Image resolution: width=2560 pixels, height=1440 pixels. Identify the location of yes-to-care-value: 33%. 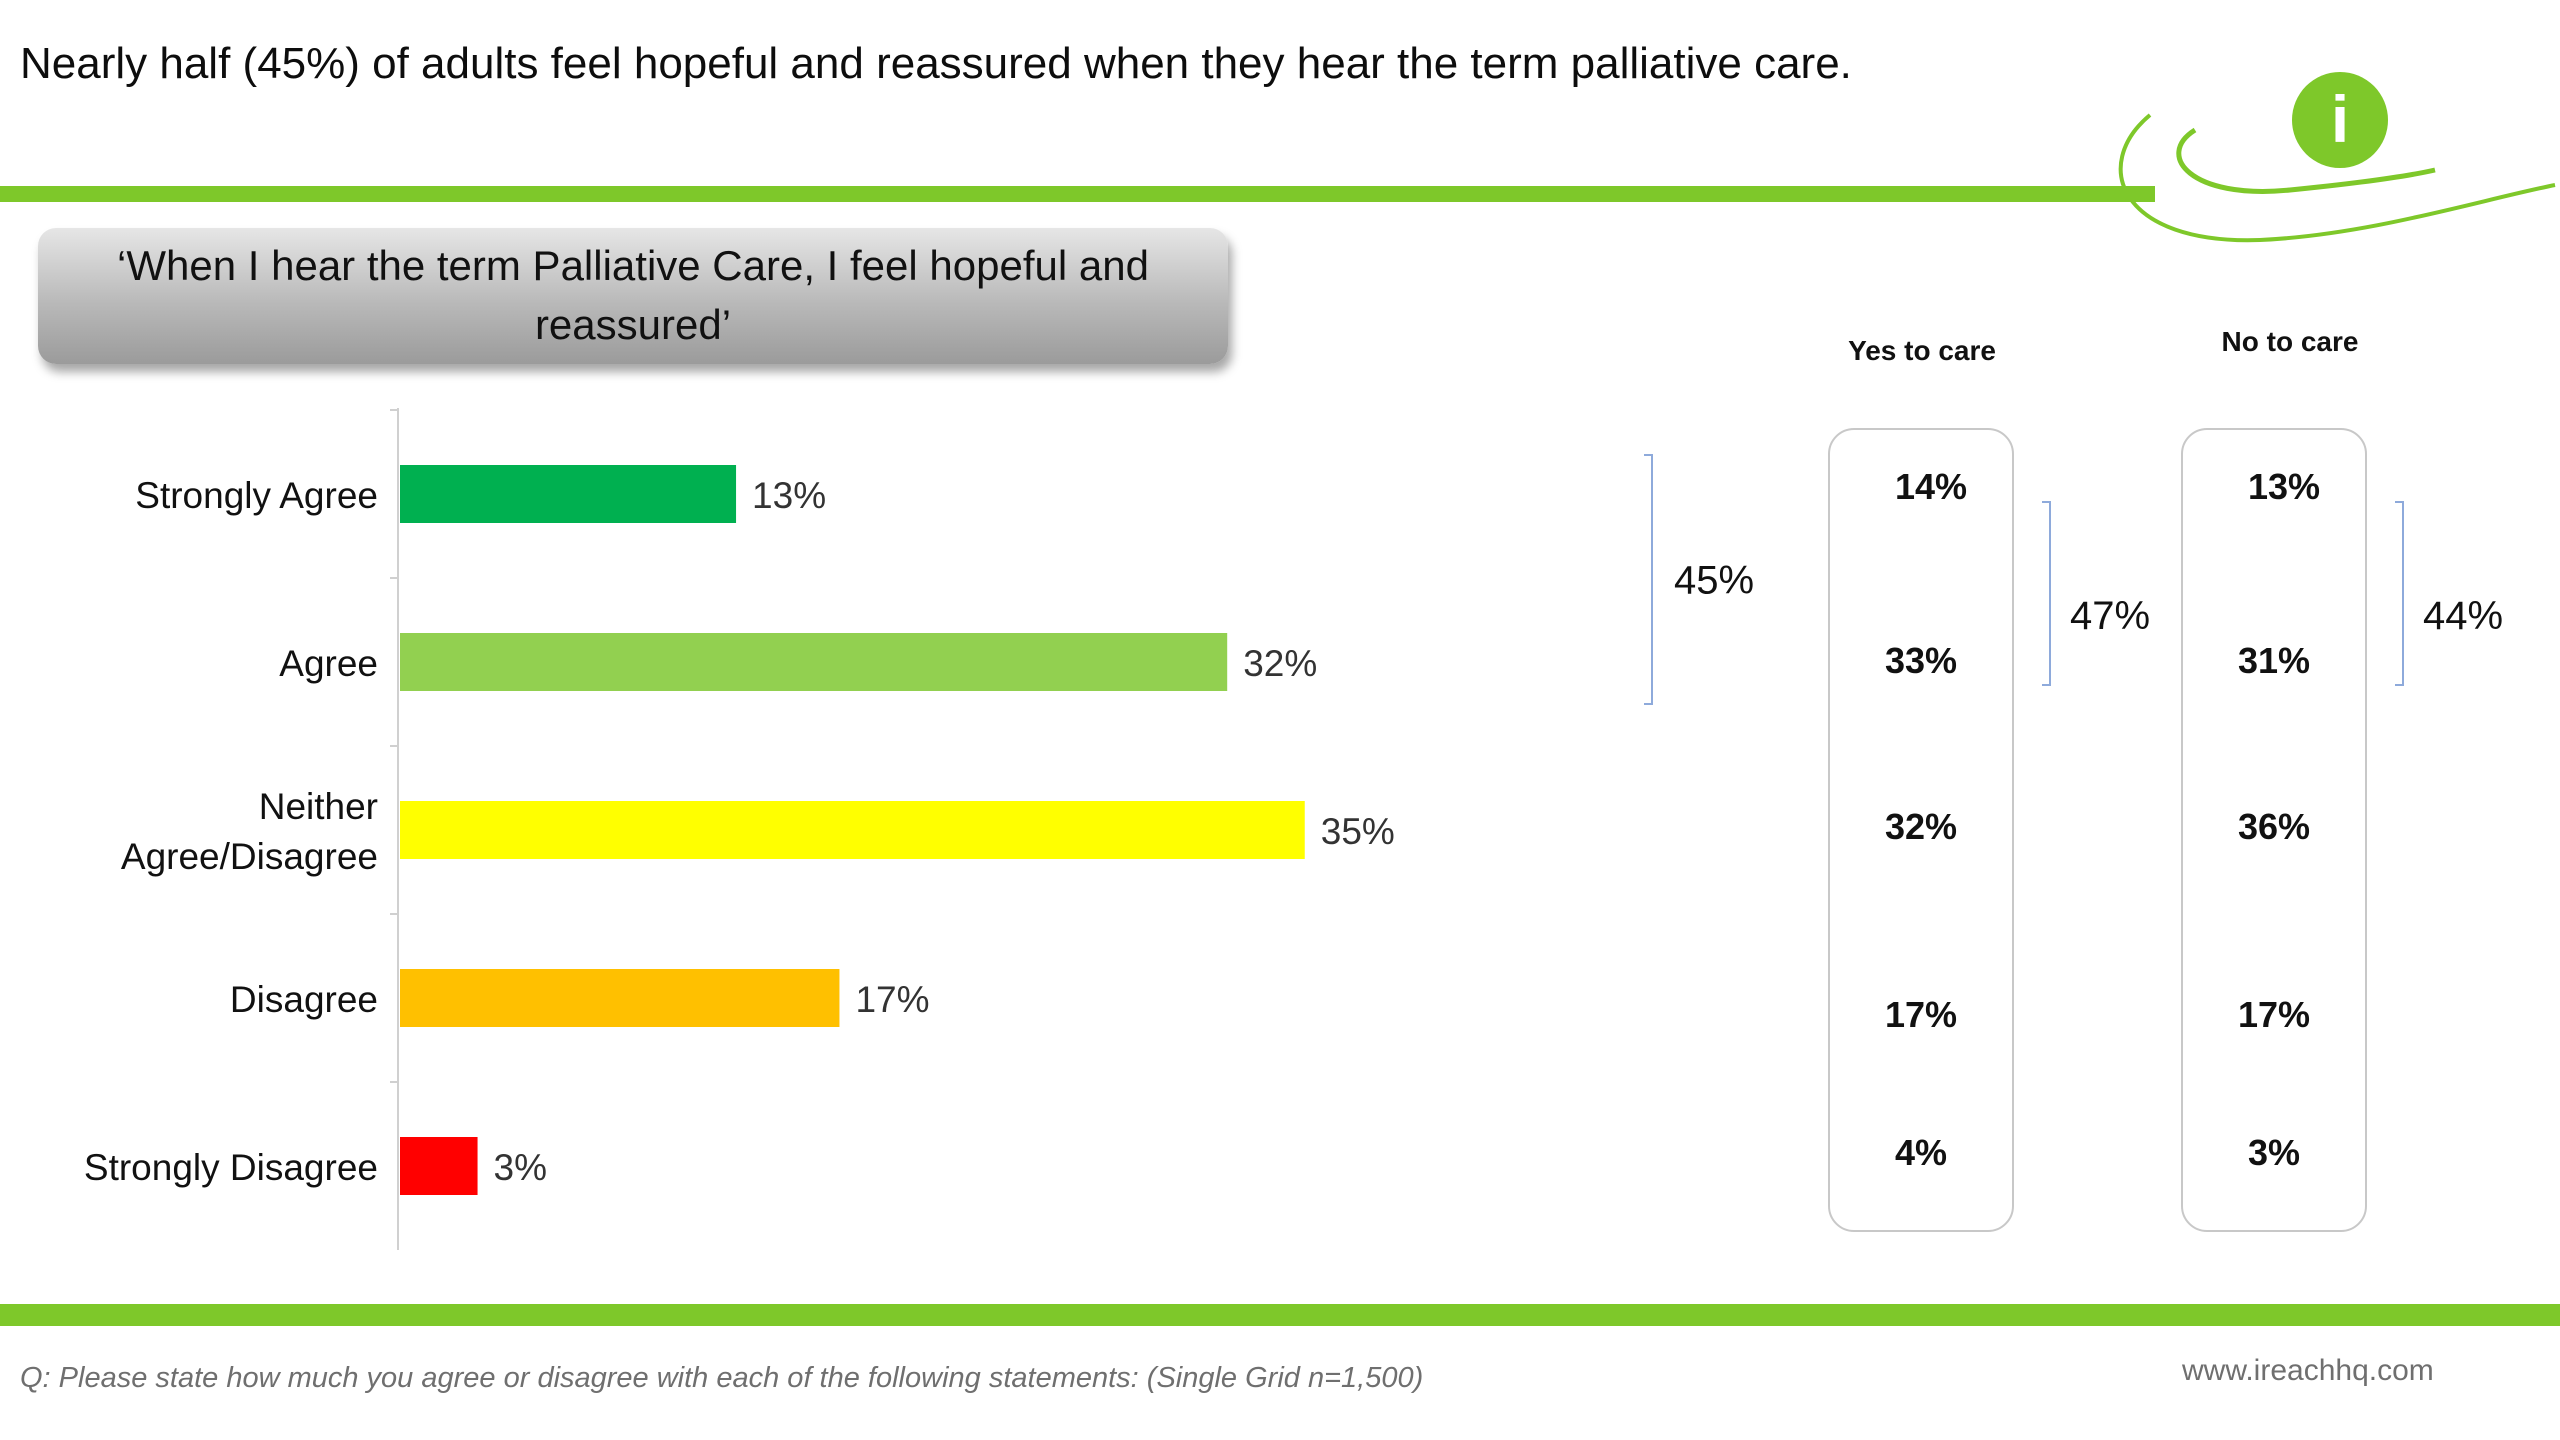
(1921, 660).